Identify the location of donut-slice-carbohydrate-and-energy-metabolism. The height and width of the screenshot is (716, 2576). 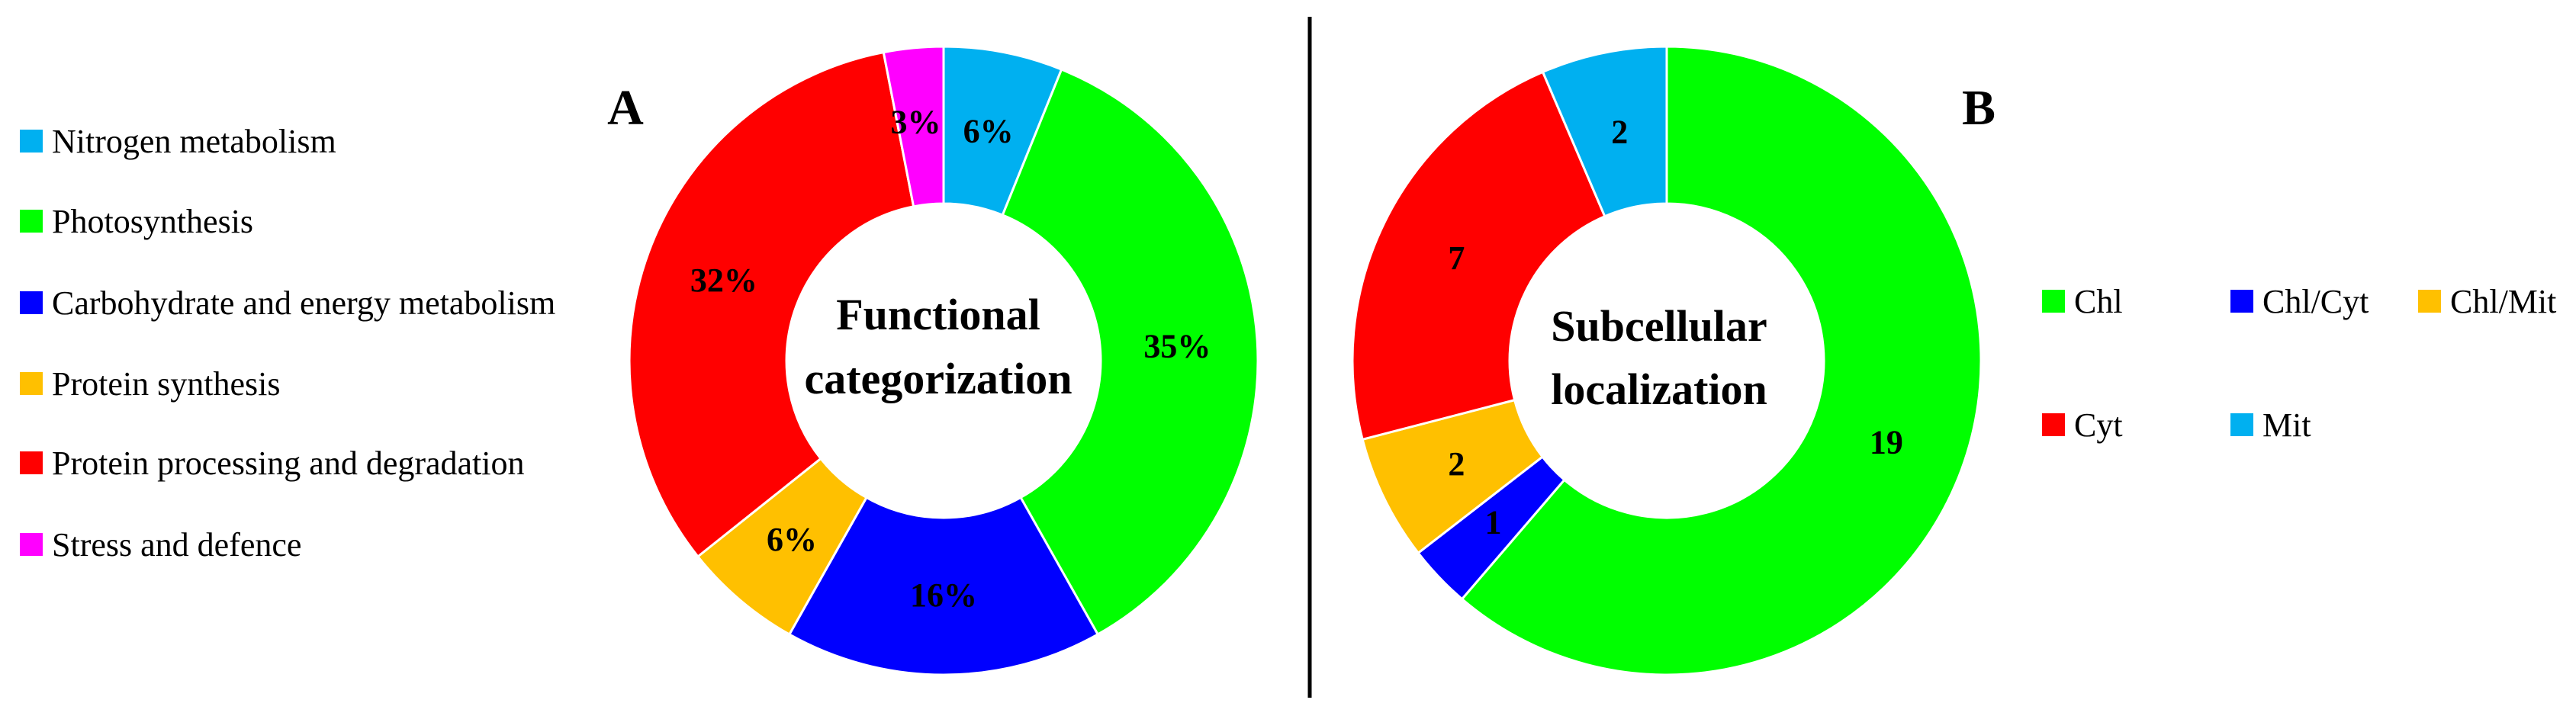
(943, 586).